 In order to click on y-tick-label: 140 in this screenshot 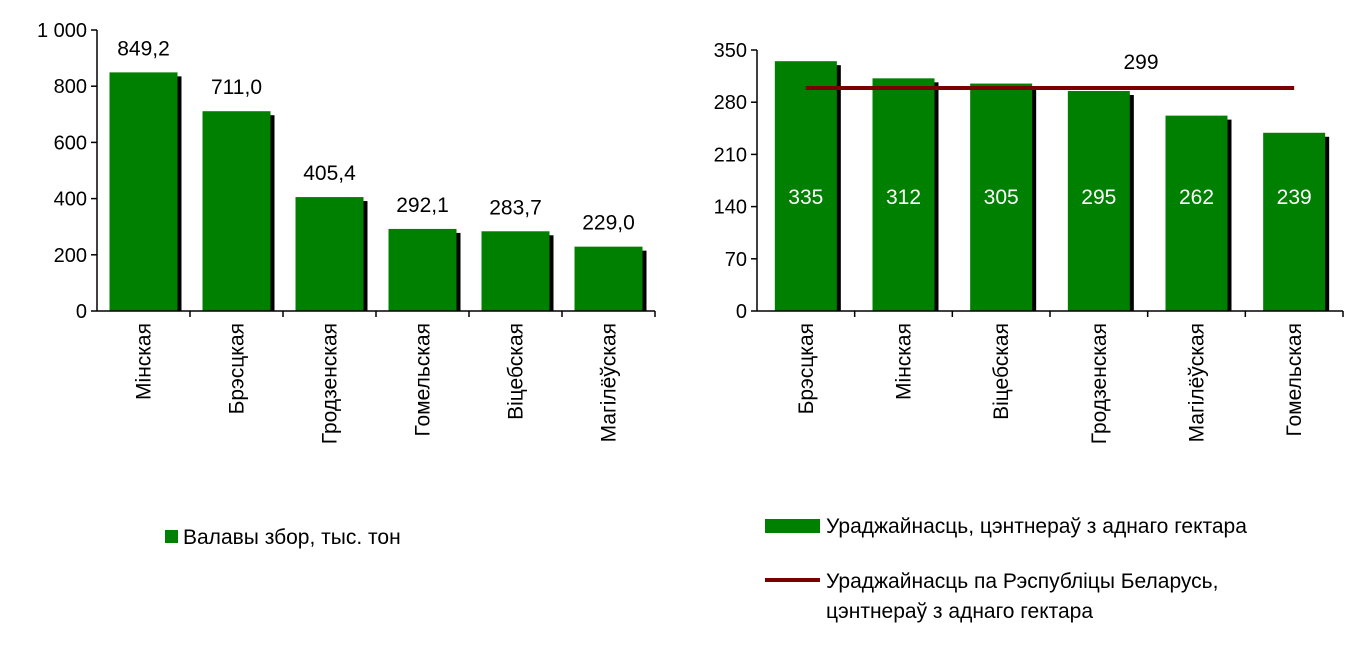, I will do `click(730, 208)`.